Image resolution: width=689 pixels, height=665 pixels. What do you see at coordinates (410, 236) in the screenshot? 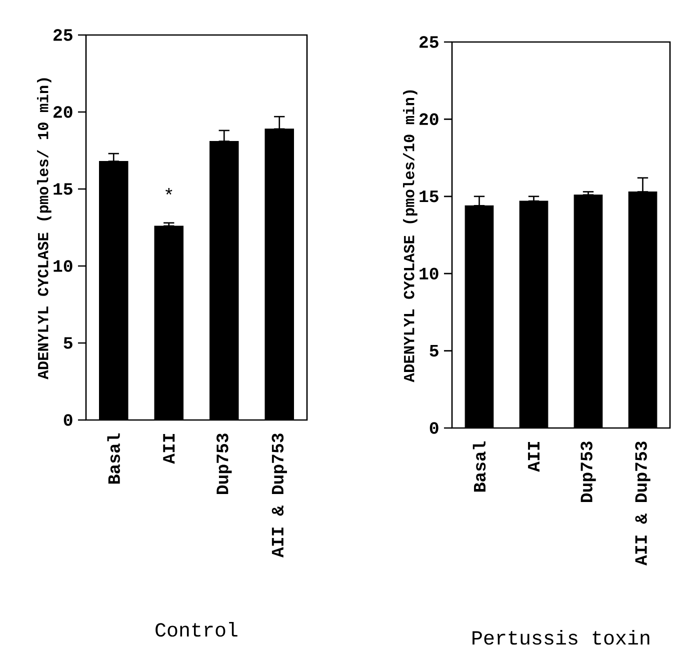
I see `y-axis-title: ADENYLYL CYCLASE (pmoles/10 min)` at bounding box center [410, 236].